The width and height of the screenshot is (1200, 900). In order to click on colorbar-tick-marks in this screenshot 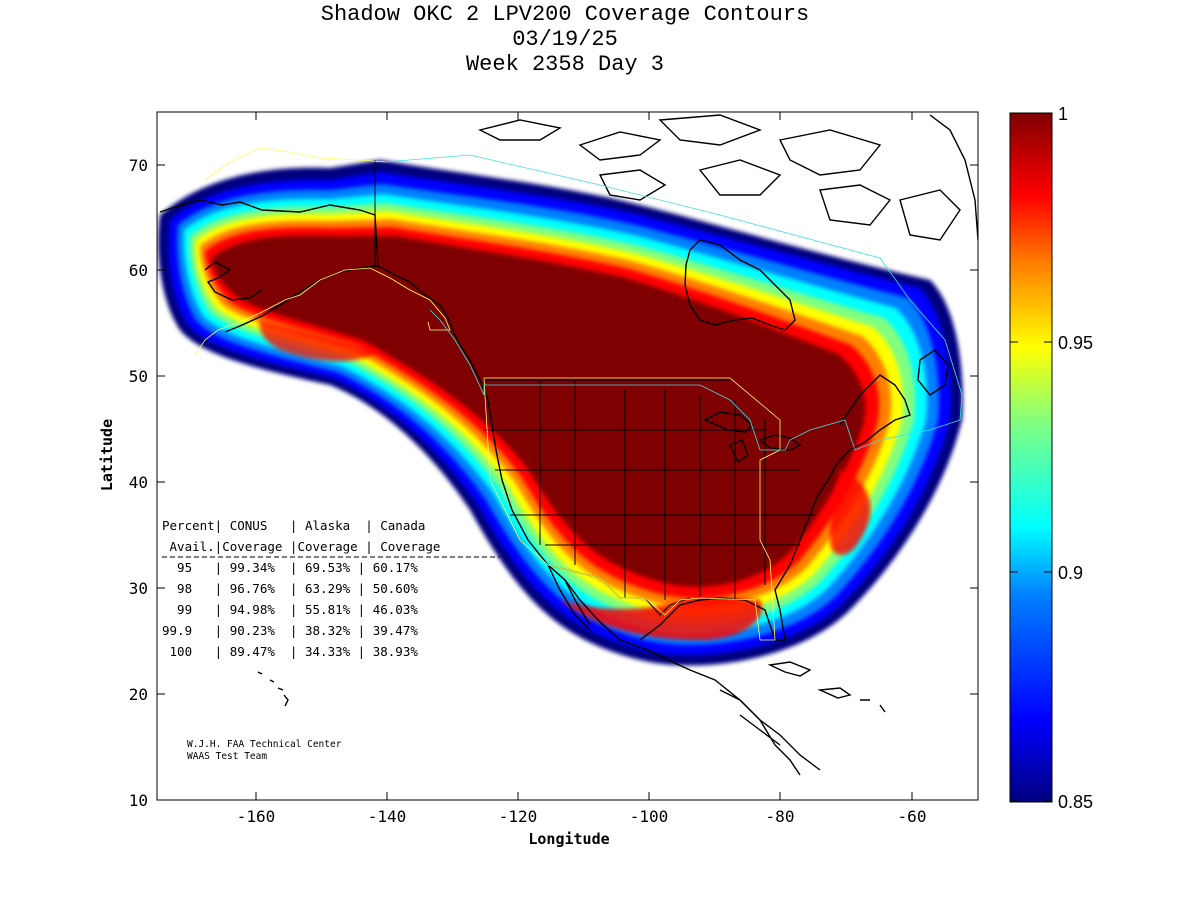, I will do `click(1031, 457)`.